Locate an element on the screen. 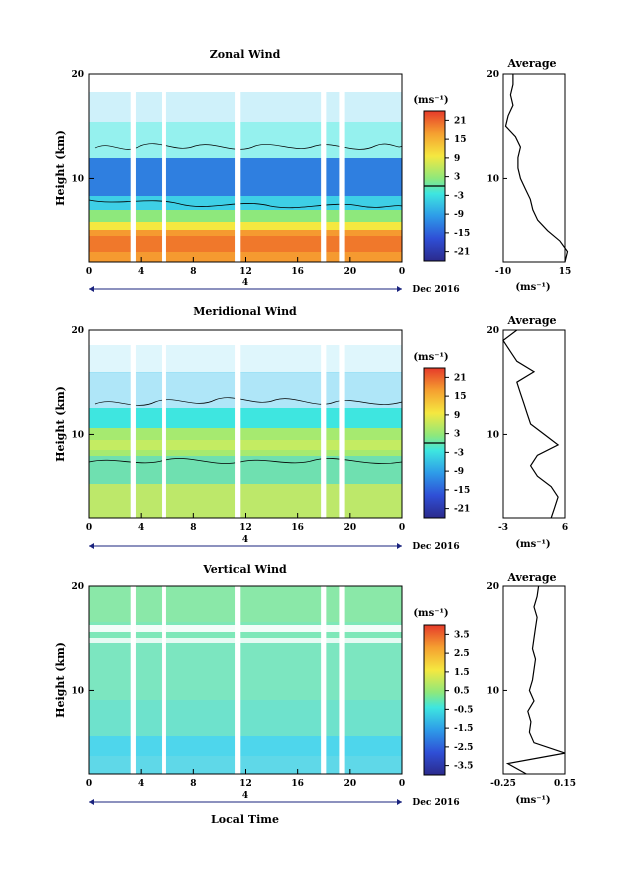  vertical-date-axis: 4 Dec 2016 is located at coordinates (274, 799).